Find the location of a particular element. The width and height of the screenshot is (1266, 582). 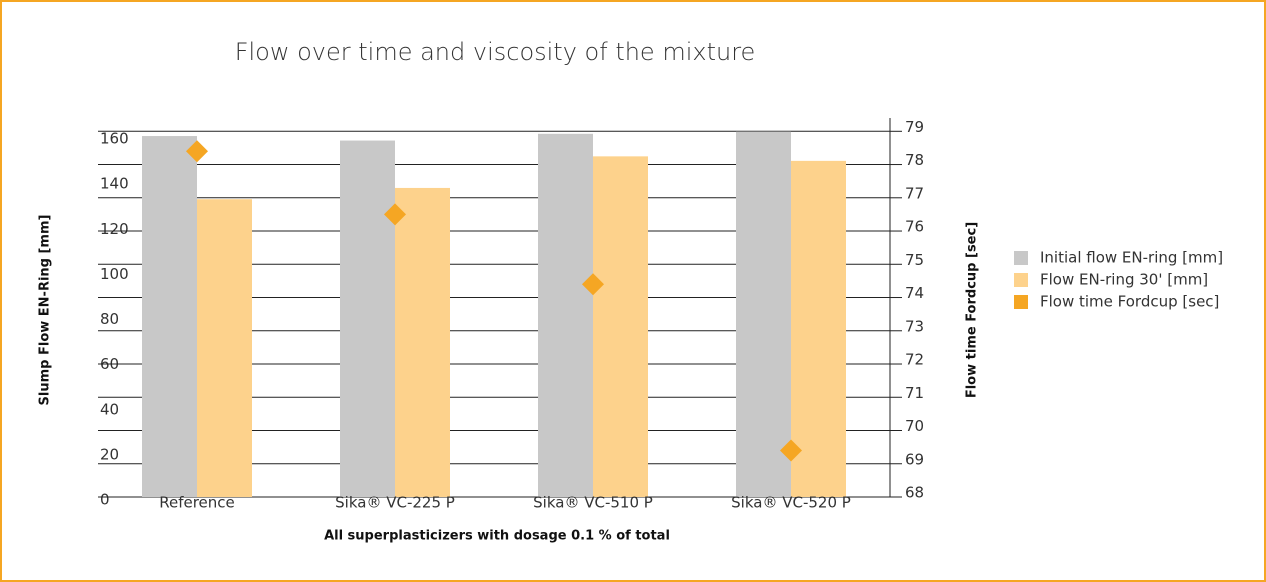

legend-label: Flow time Fordcup [sec] is located at coordinates (1129, 302).